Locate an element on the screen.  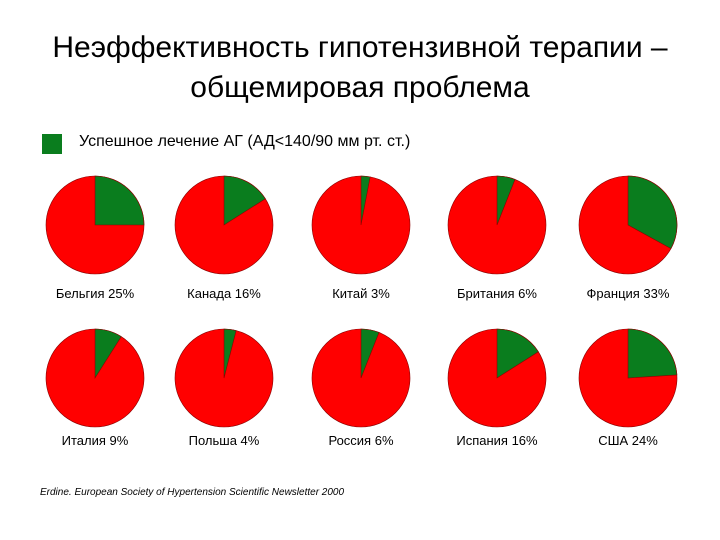
title-line-2: общемировая проблема is located at coordinates (360, 87).